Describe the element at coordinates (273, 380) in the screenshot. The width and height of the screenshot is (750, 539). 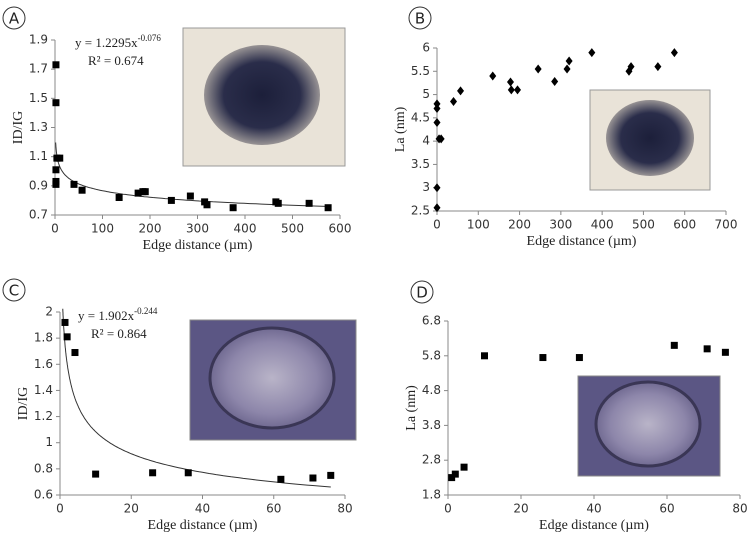
I see `inset-micrograph-c` at that location.